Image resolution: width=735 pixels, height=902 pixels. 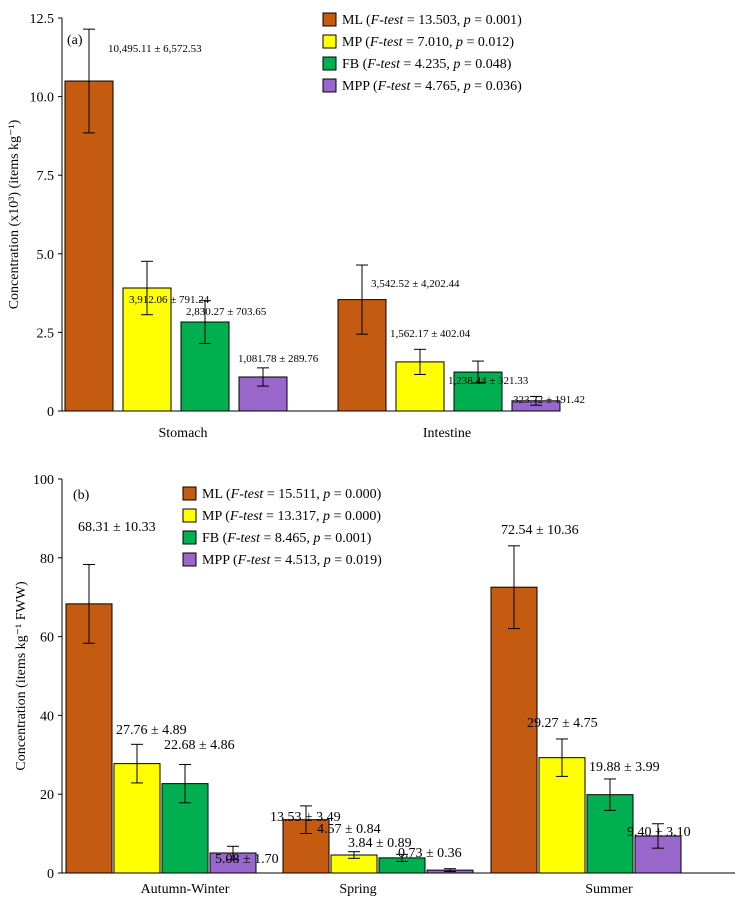 I want to click on legend-value: 13.317, so click(x=296, y=516).